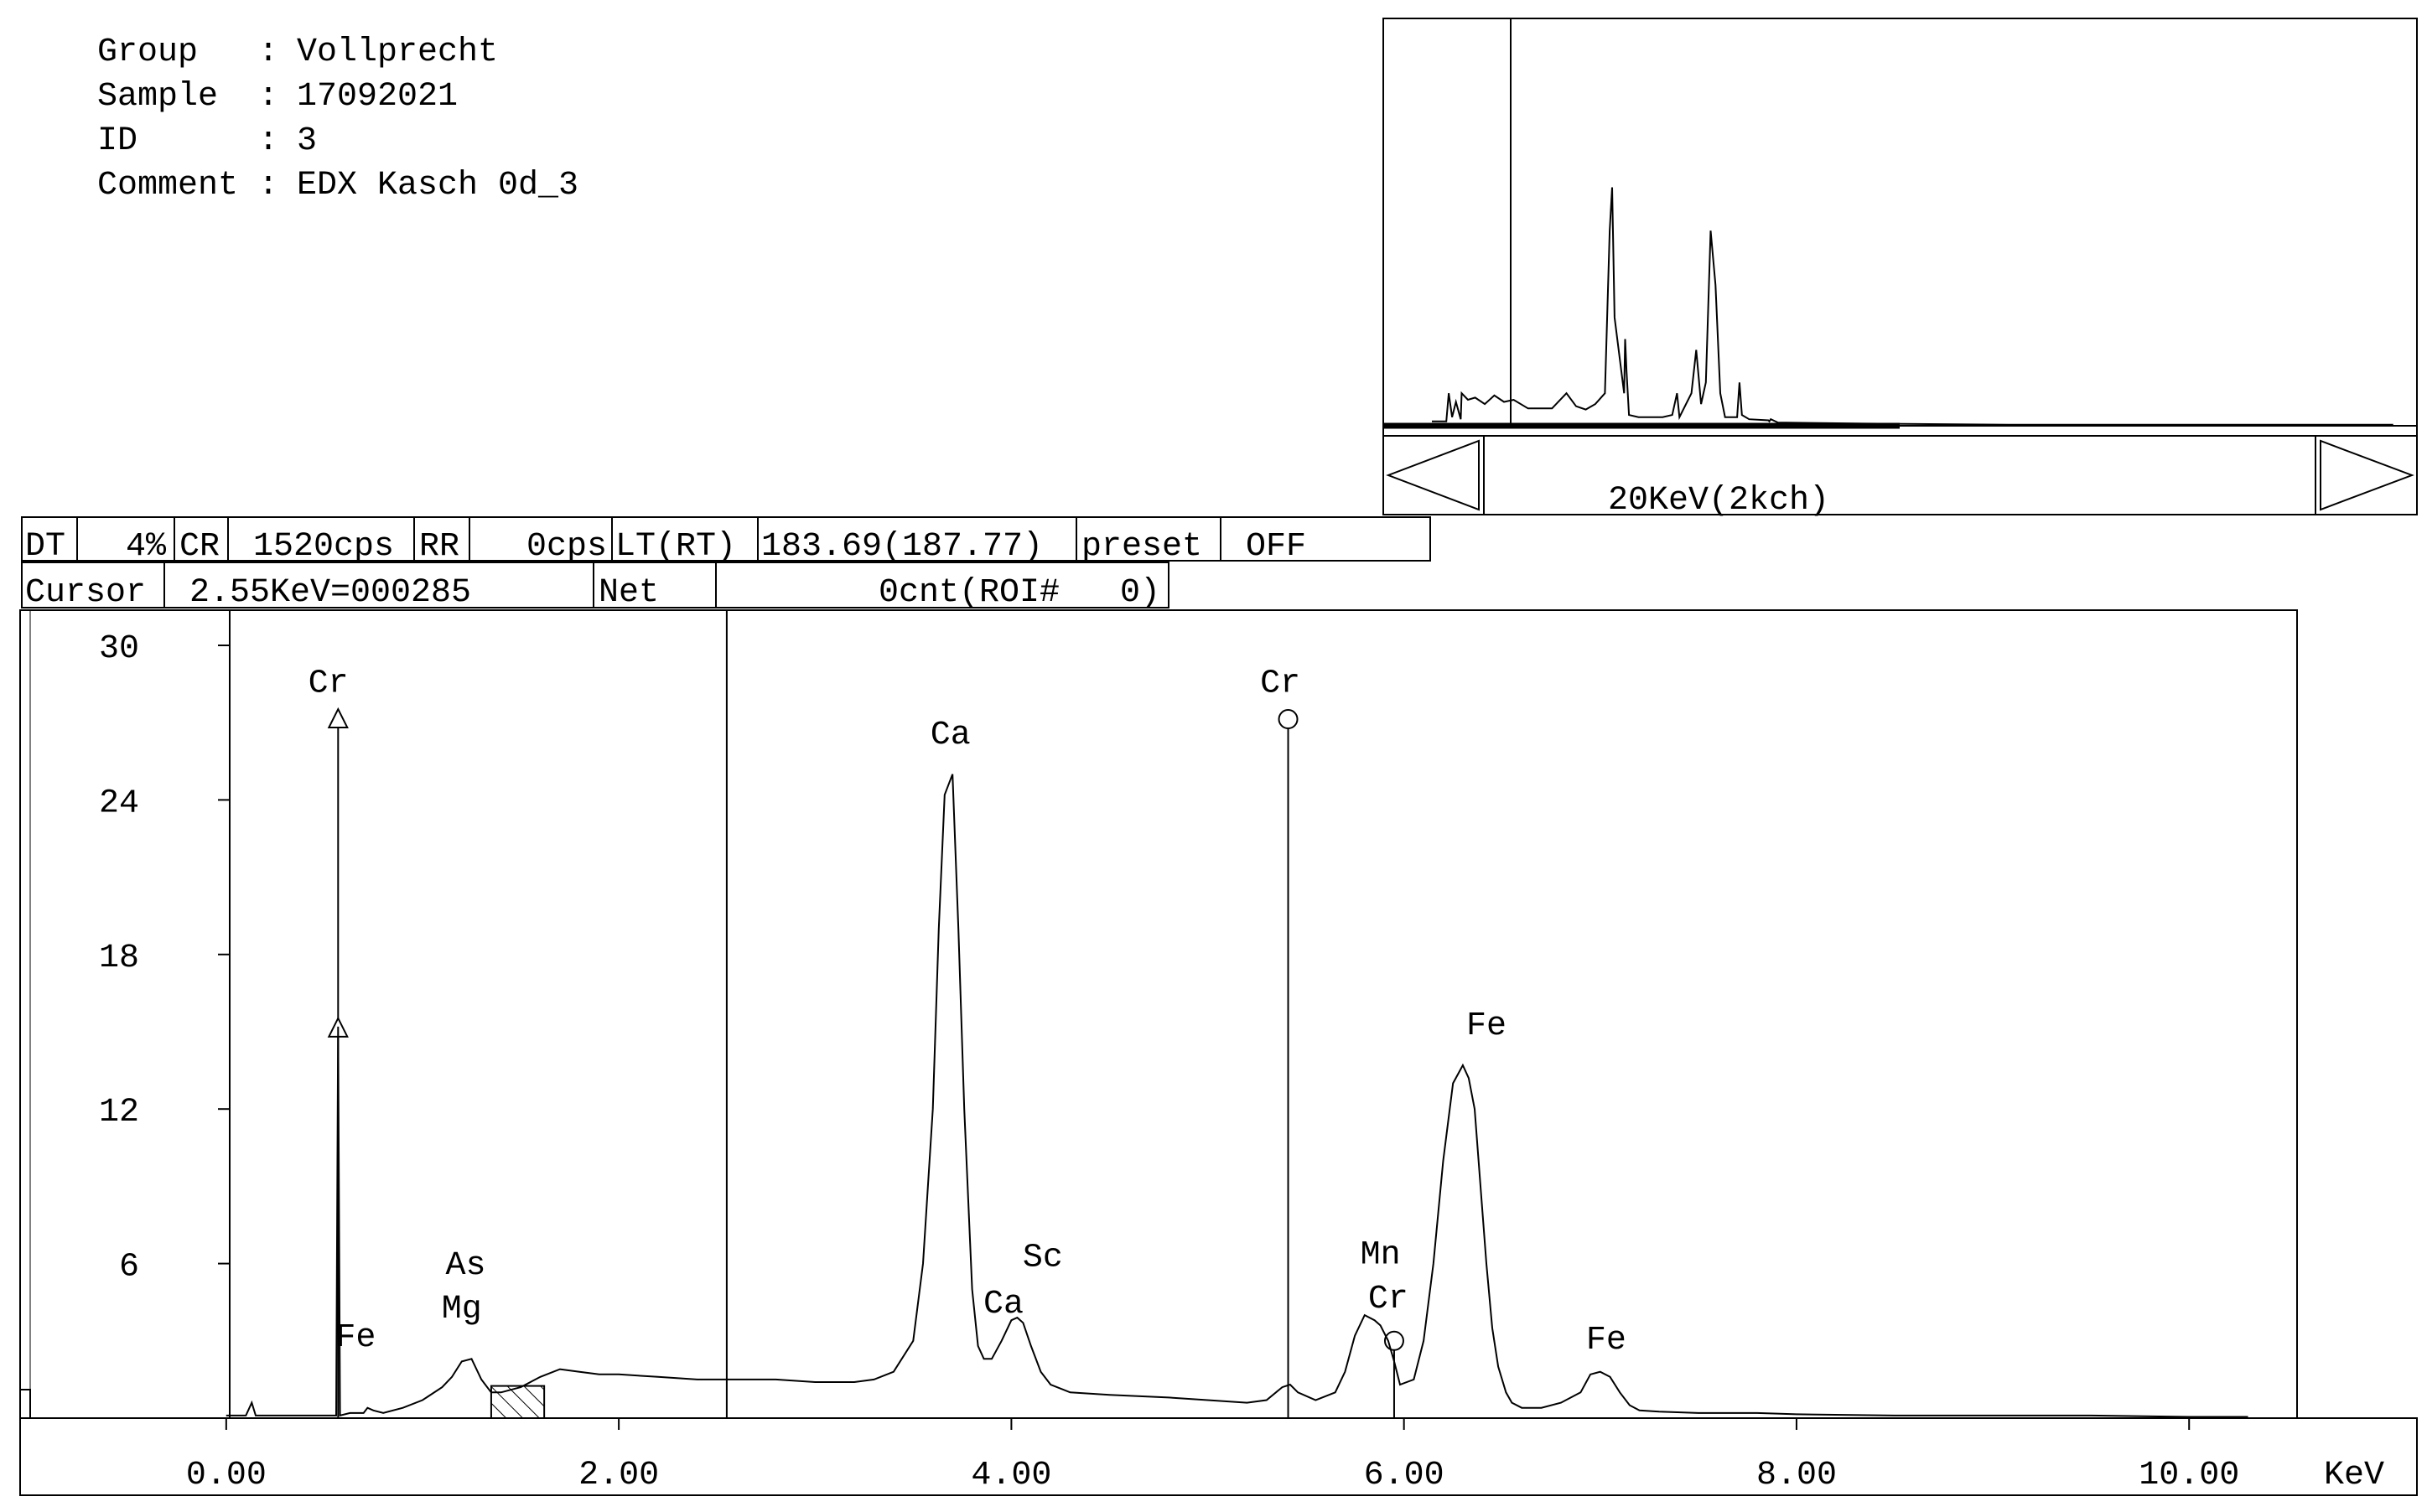 The height and width of the screenshot is (1512, 2427). Describe the element at coordinates (338, 718) in the screenshot. I see `triangle-marker-icon` at that location.